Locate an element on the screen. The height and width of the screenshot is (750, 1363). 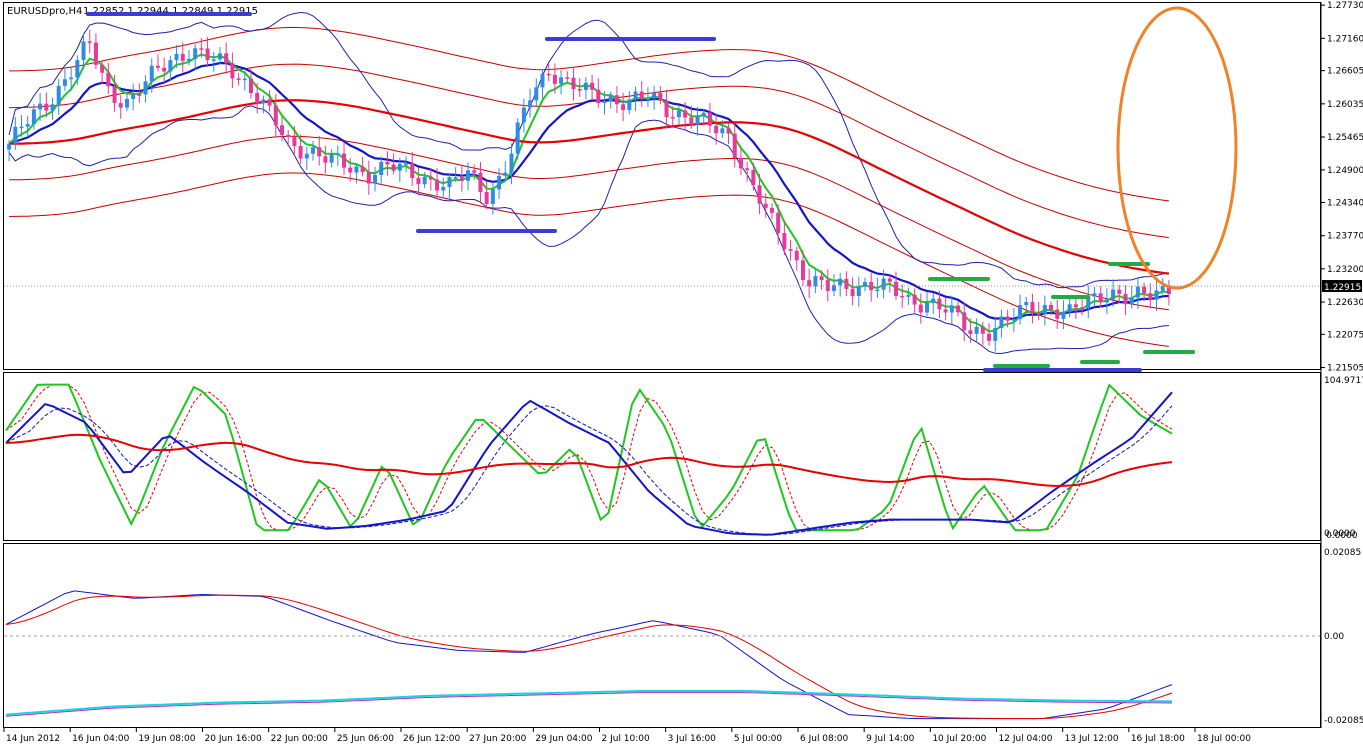
highlight-ellipse-drawing is located at coordinates (1177, 148).